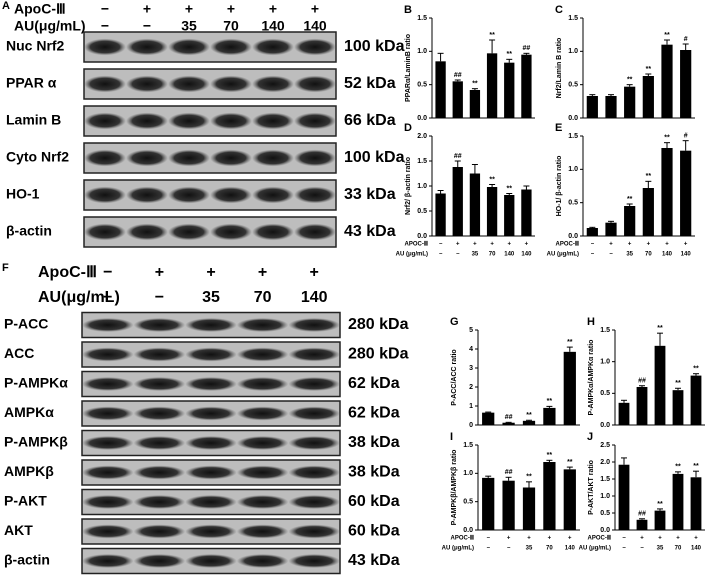 The height and width of the screenshot is (576, 709). Describe the element at coordinates (378, 354) in the screenshot. I see `blot-size: 280 kDa` at that location.